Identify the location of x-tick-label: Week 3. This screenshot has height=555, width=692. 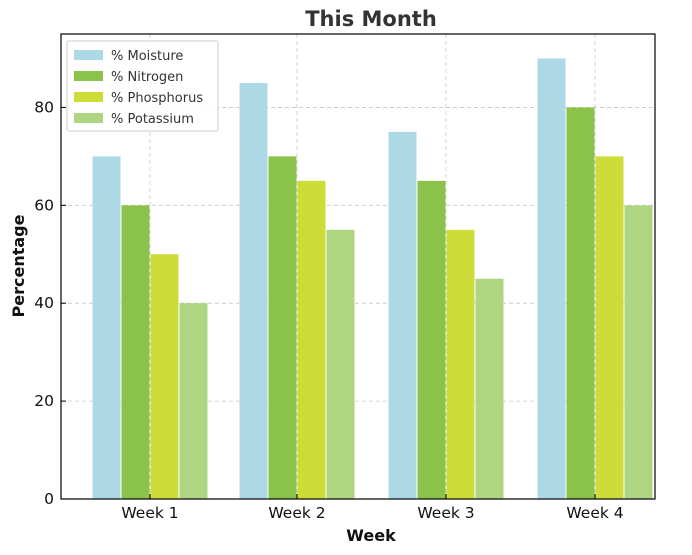
(445, 513).